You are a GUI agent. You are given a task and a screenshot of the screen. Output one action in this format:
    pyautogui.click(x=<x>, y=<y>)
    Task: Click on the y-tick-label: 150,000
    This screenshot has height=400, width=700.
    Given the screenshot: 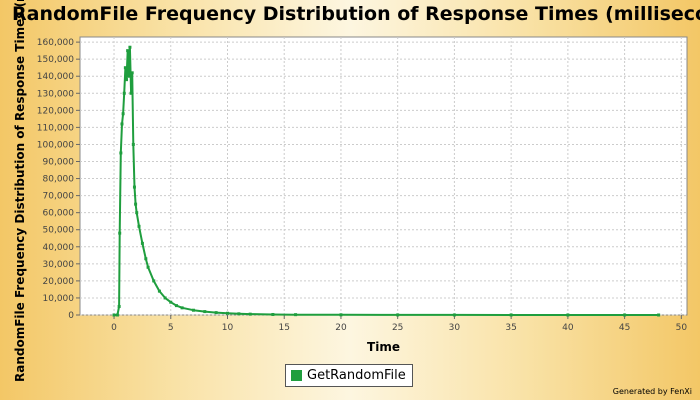 What is the action you would take?
    pyautogui.click(x=55, y=60)
    